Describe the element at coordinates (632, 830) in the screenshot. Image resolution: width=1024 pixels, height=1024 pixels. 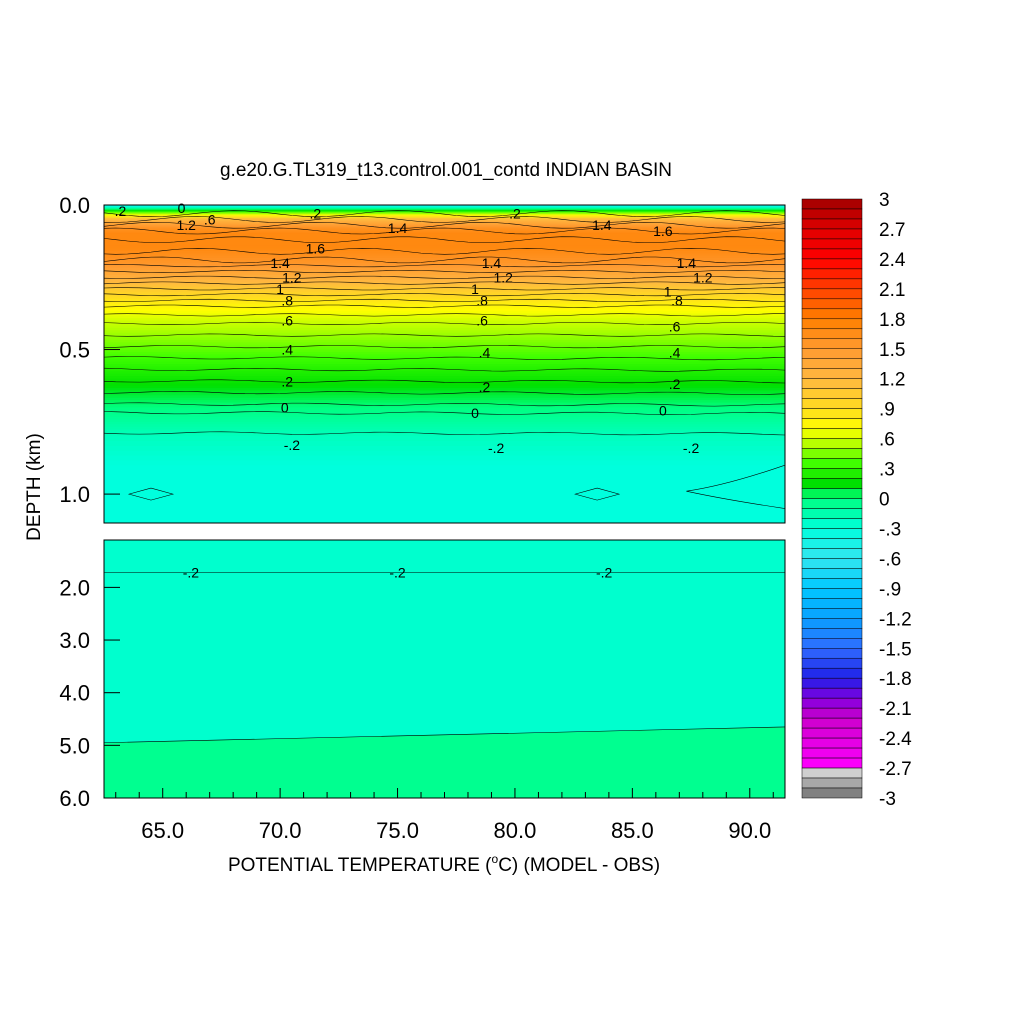
I see `x-tick-label: 85.0` at that location.